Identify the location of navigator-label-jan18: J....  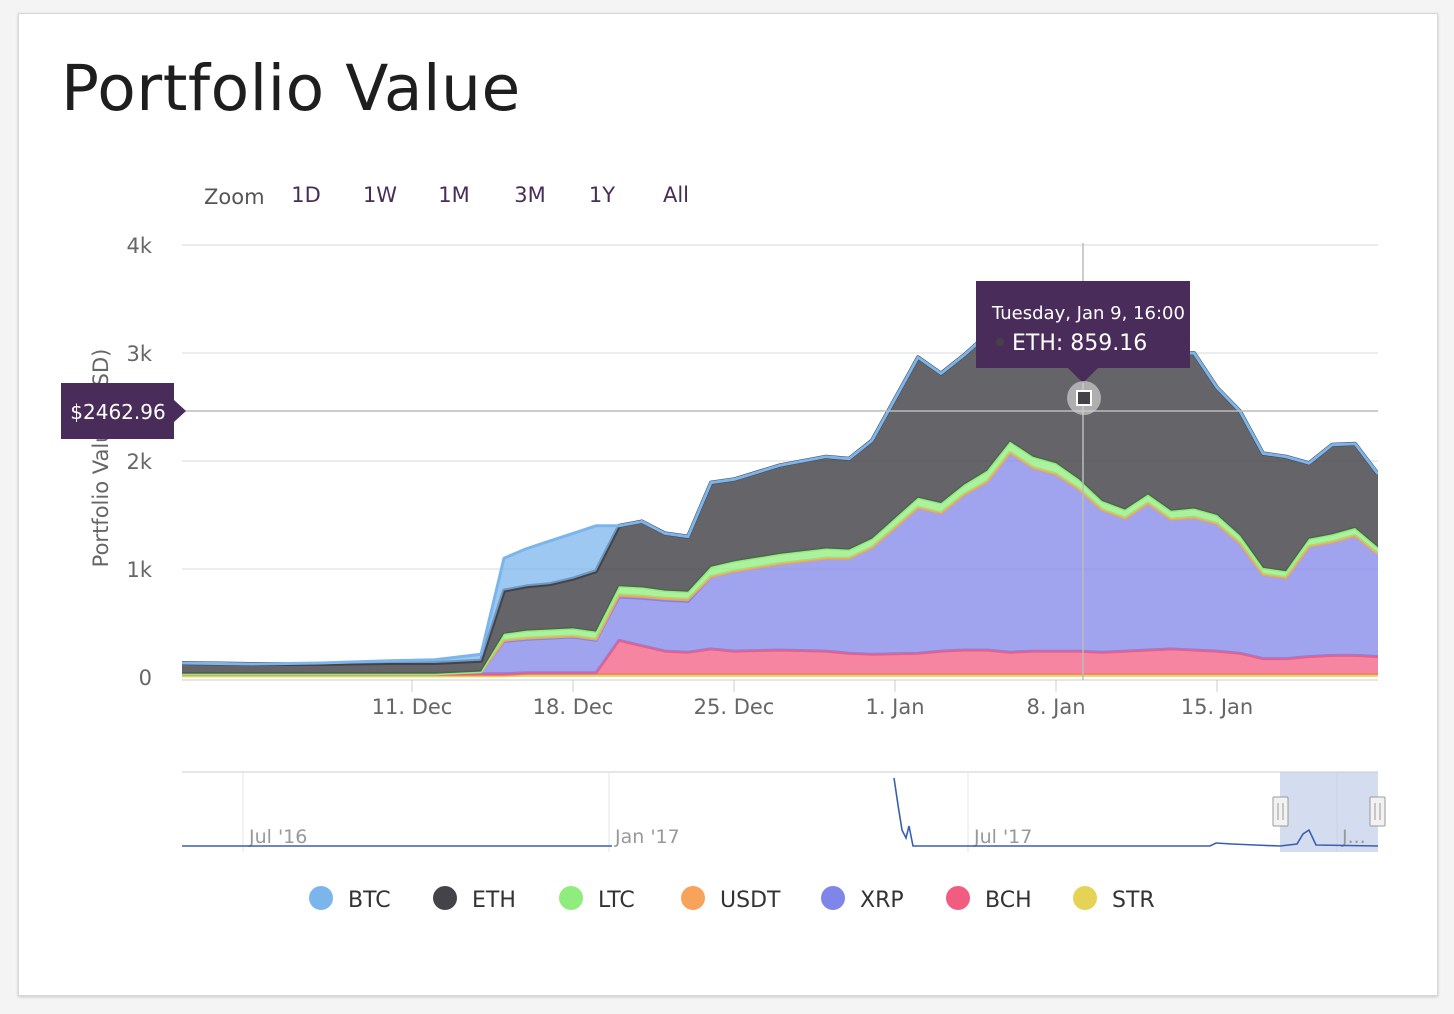
(1353, 837).